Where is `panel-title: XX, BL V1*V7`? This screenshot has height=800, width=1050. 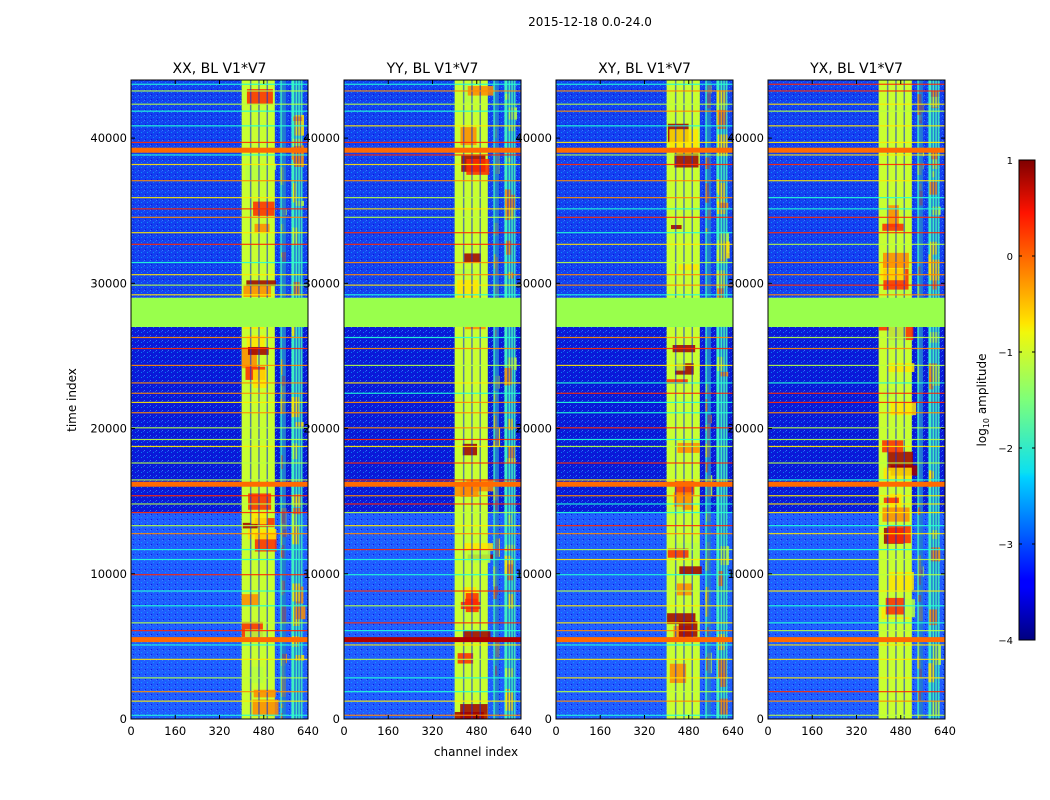 panel-title: XX, BL V1*V7 is located at coordinates (220, 69).